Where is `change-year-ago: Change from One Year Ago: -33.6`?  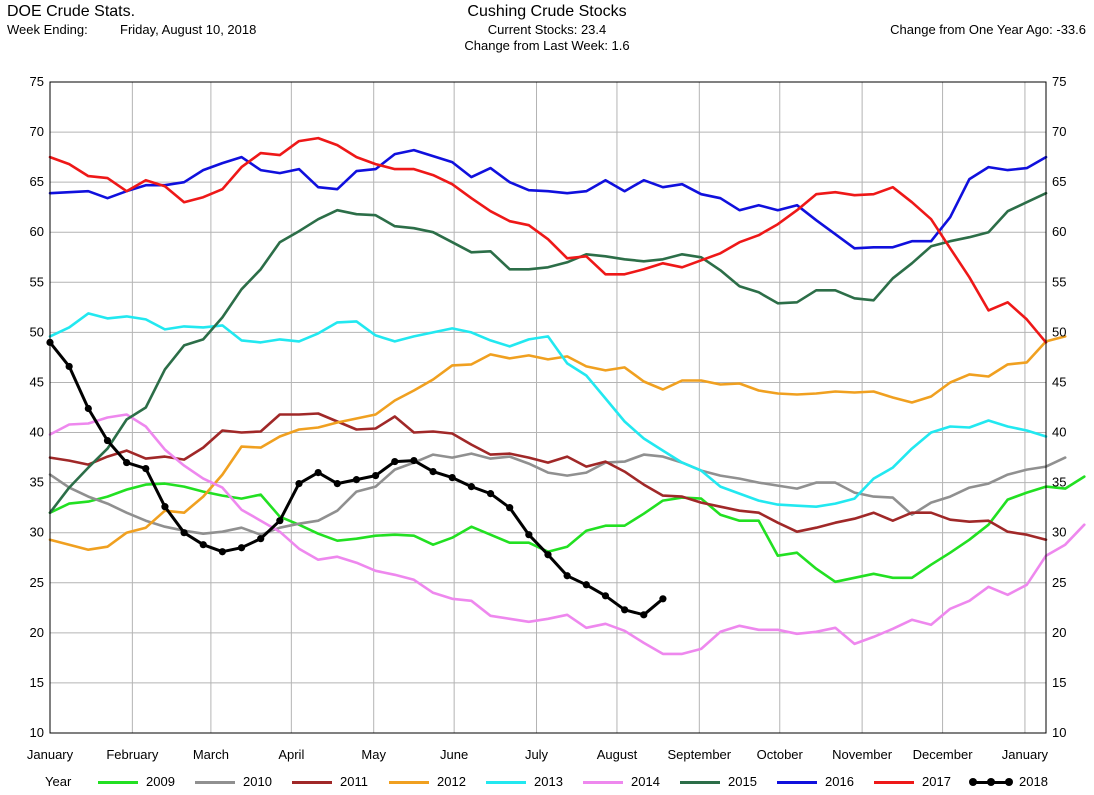 change-year-ago: Change from One Year Ago: -33.6 is located at coordinates (988, 29).